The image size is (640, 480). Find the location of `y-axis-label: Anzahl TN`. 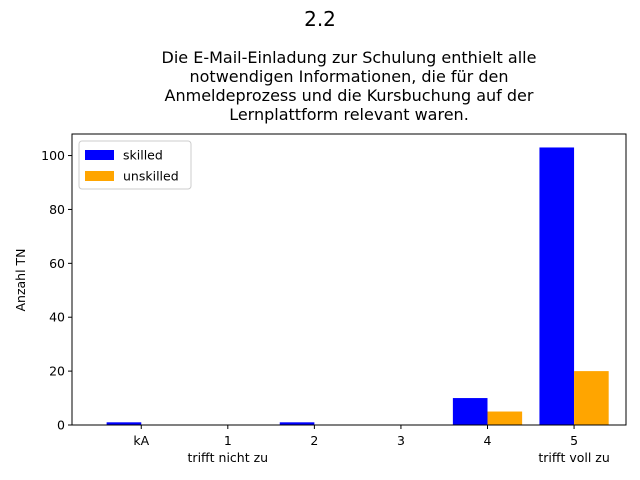

y-axis-label: Anzahl TN is located at coordinates (20, 279).